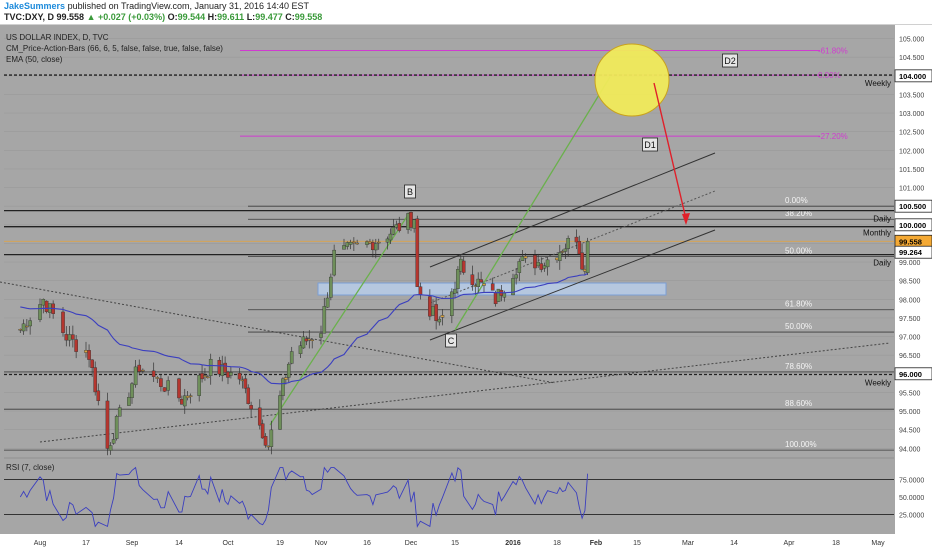  What do you see at coordinates (91, 17) in the screenshot?
I see `arrow-up-icon: ▲` at bounding box center [91, 17].